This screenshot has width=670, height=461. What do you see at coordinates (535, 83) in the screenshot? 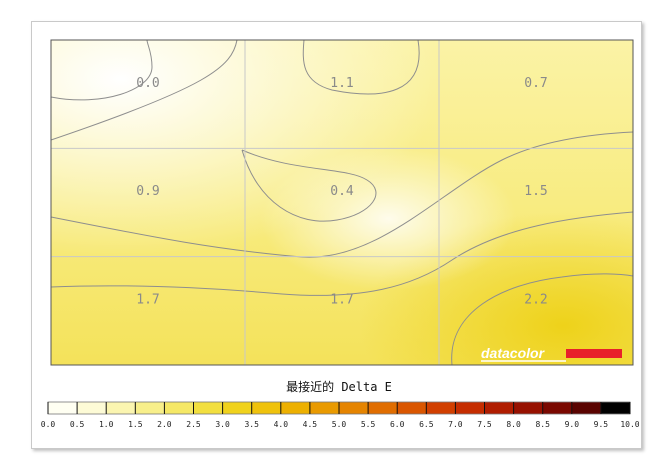
I see `cell-value-r0-c2: 0.7` at bounding box center [535, 83].